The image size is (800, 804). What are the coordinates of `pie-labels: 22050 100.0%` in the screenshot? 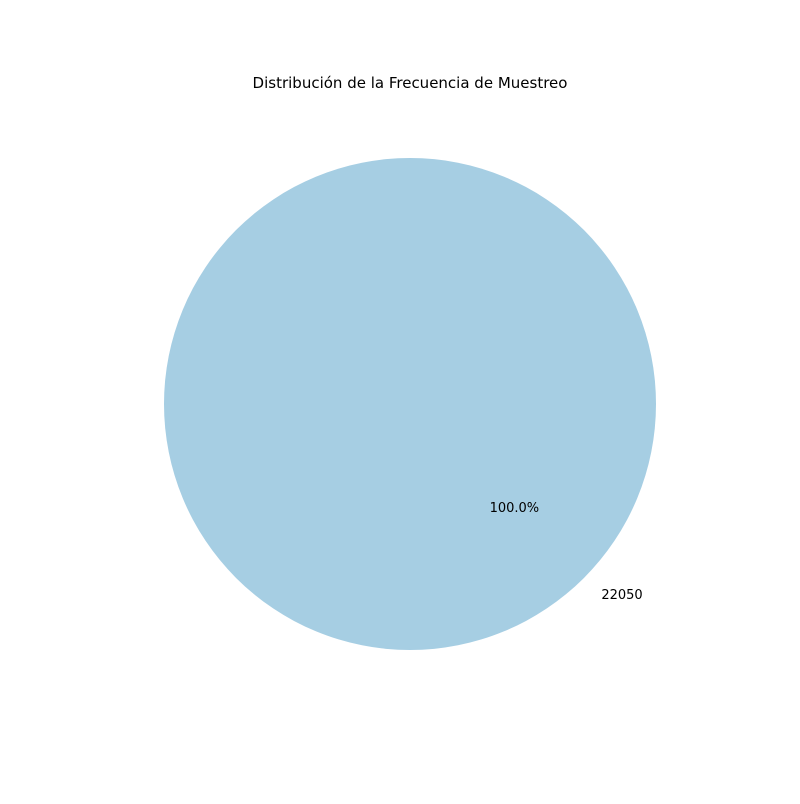 It's located at (566, 552).